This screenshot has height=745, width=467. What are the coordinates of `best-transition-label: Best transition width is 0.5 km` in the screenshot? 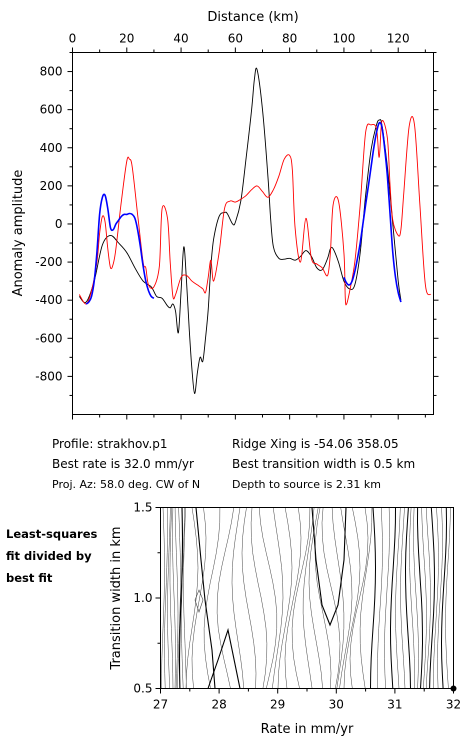 It's located at (324, 464).